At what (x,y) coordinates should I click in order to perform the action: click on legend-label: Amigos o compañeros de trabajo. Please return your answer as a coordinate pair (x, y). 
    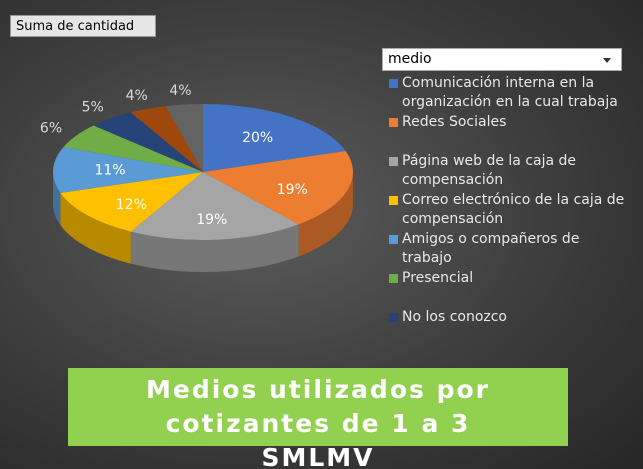
    Looking at the image, I should click on (491, 248).